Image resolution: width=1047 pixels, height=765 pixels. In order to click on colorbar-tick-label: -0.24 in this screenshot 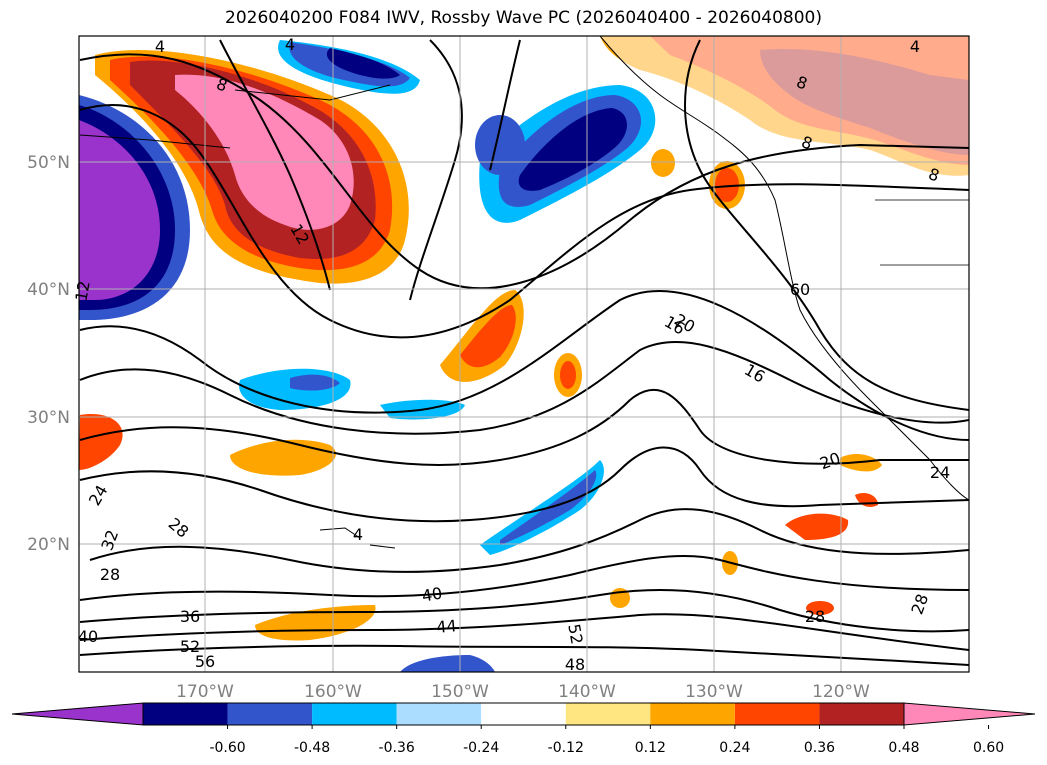, I will do `click(481, 748)`.